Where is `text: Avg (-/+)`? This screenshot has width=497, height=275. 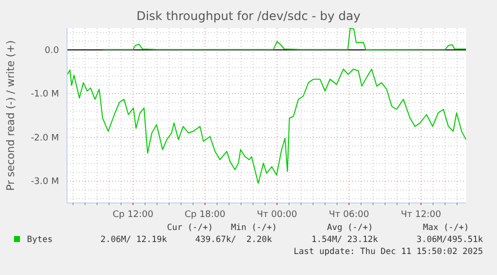 text: Avg (-/+) is located at coordinates (350, 228).